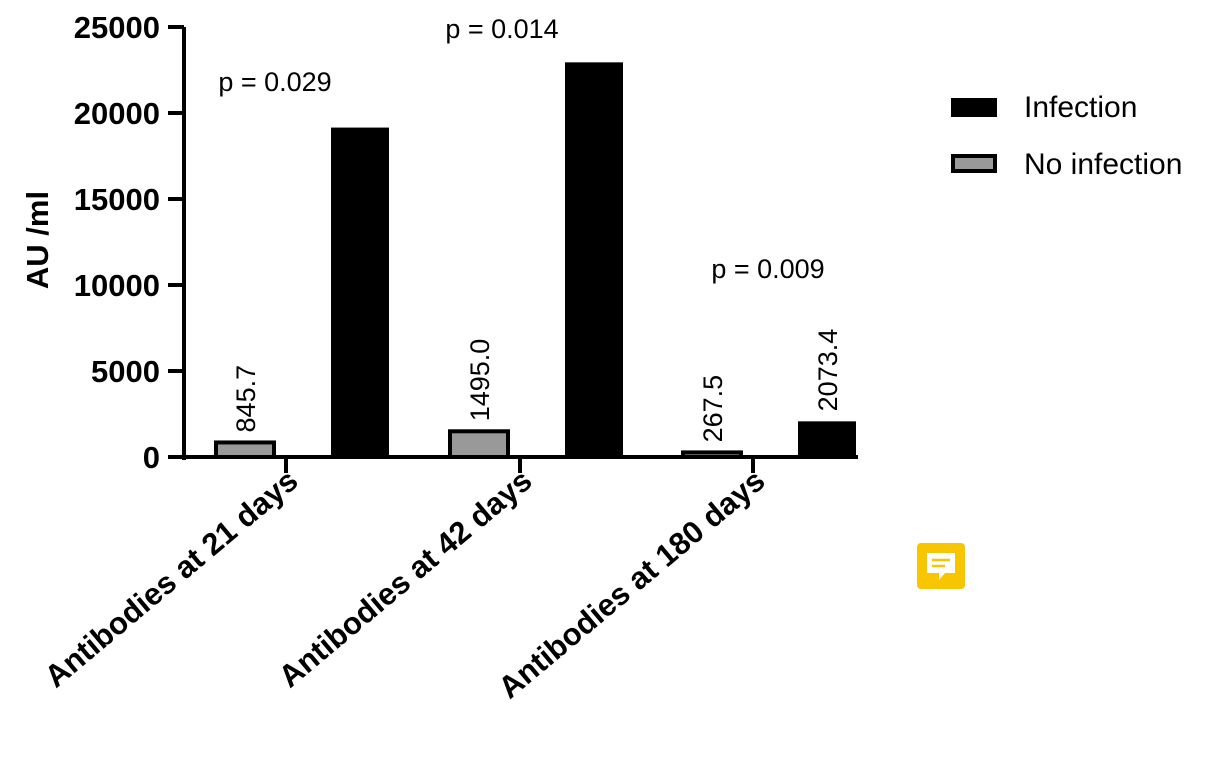 This screenshot has height=776, width=1219. Describe the element at coordinates (480, 380) in the screenshot. I see `bar-value-label: 1495.0` at that location.